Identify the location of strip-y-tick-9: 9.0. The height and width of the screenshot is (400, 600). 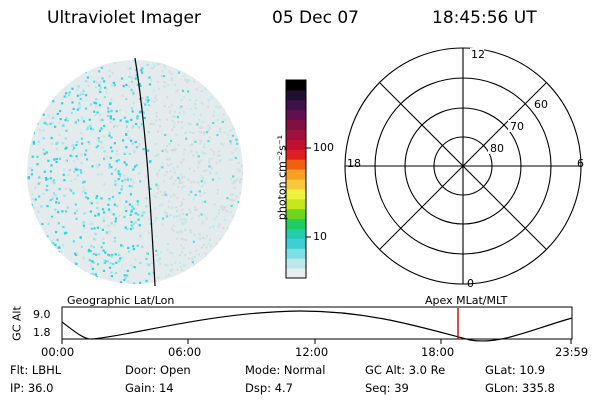
(42, 314).